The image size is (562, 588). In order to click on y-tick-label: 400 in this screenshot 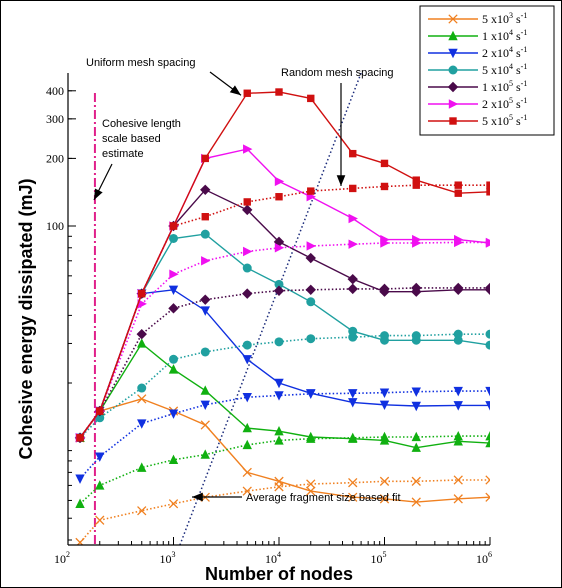, I will do `click(55, 91)`.